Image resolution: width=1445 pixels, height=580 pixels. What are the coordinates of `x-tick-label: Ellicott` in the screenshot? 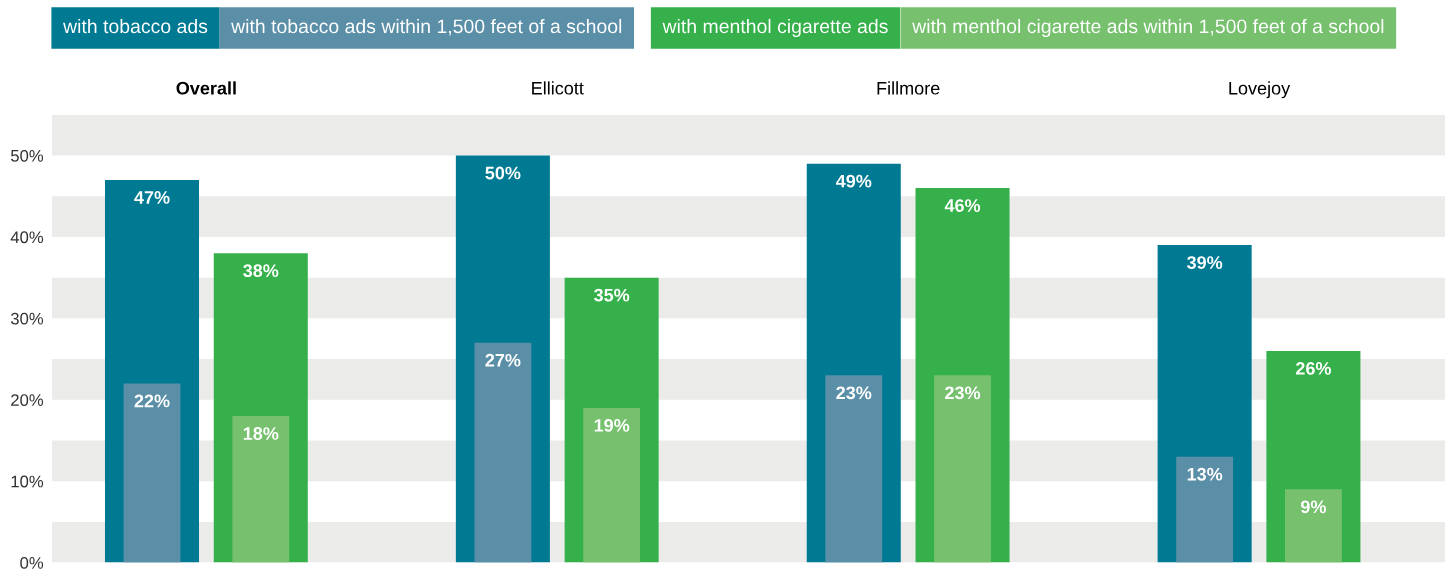 It's located at (558, 88).